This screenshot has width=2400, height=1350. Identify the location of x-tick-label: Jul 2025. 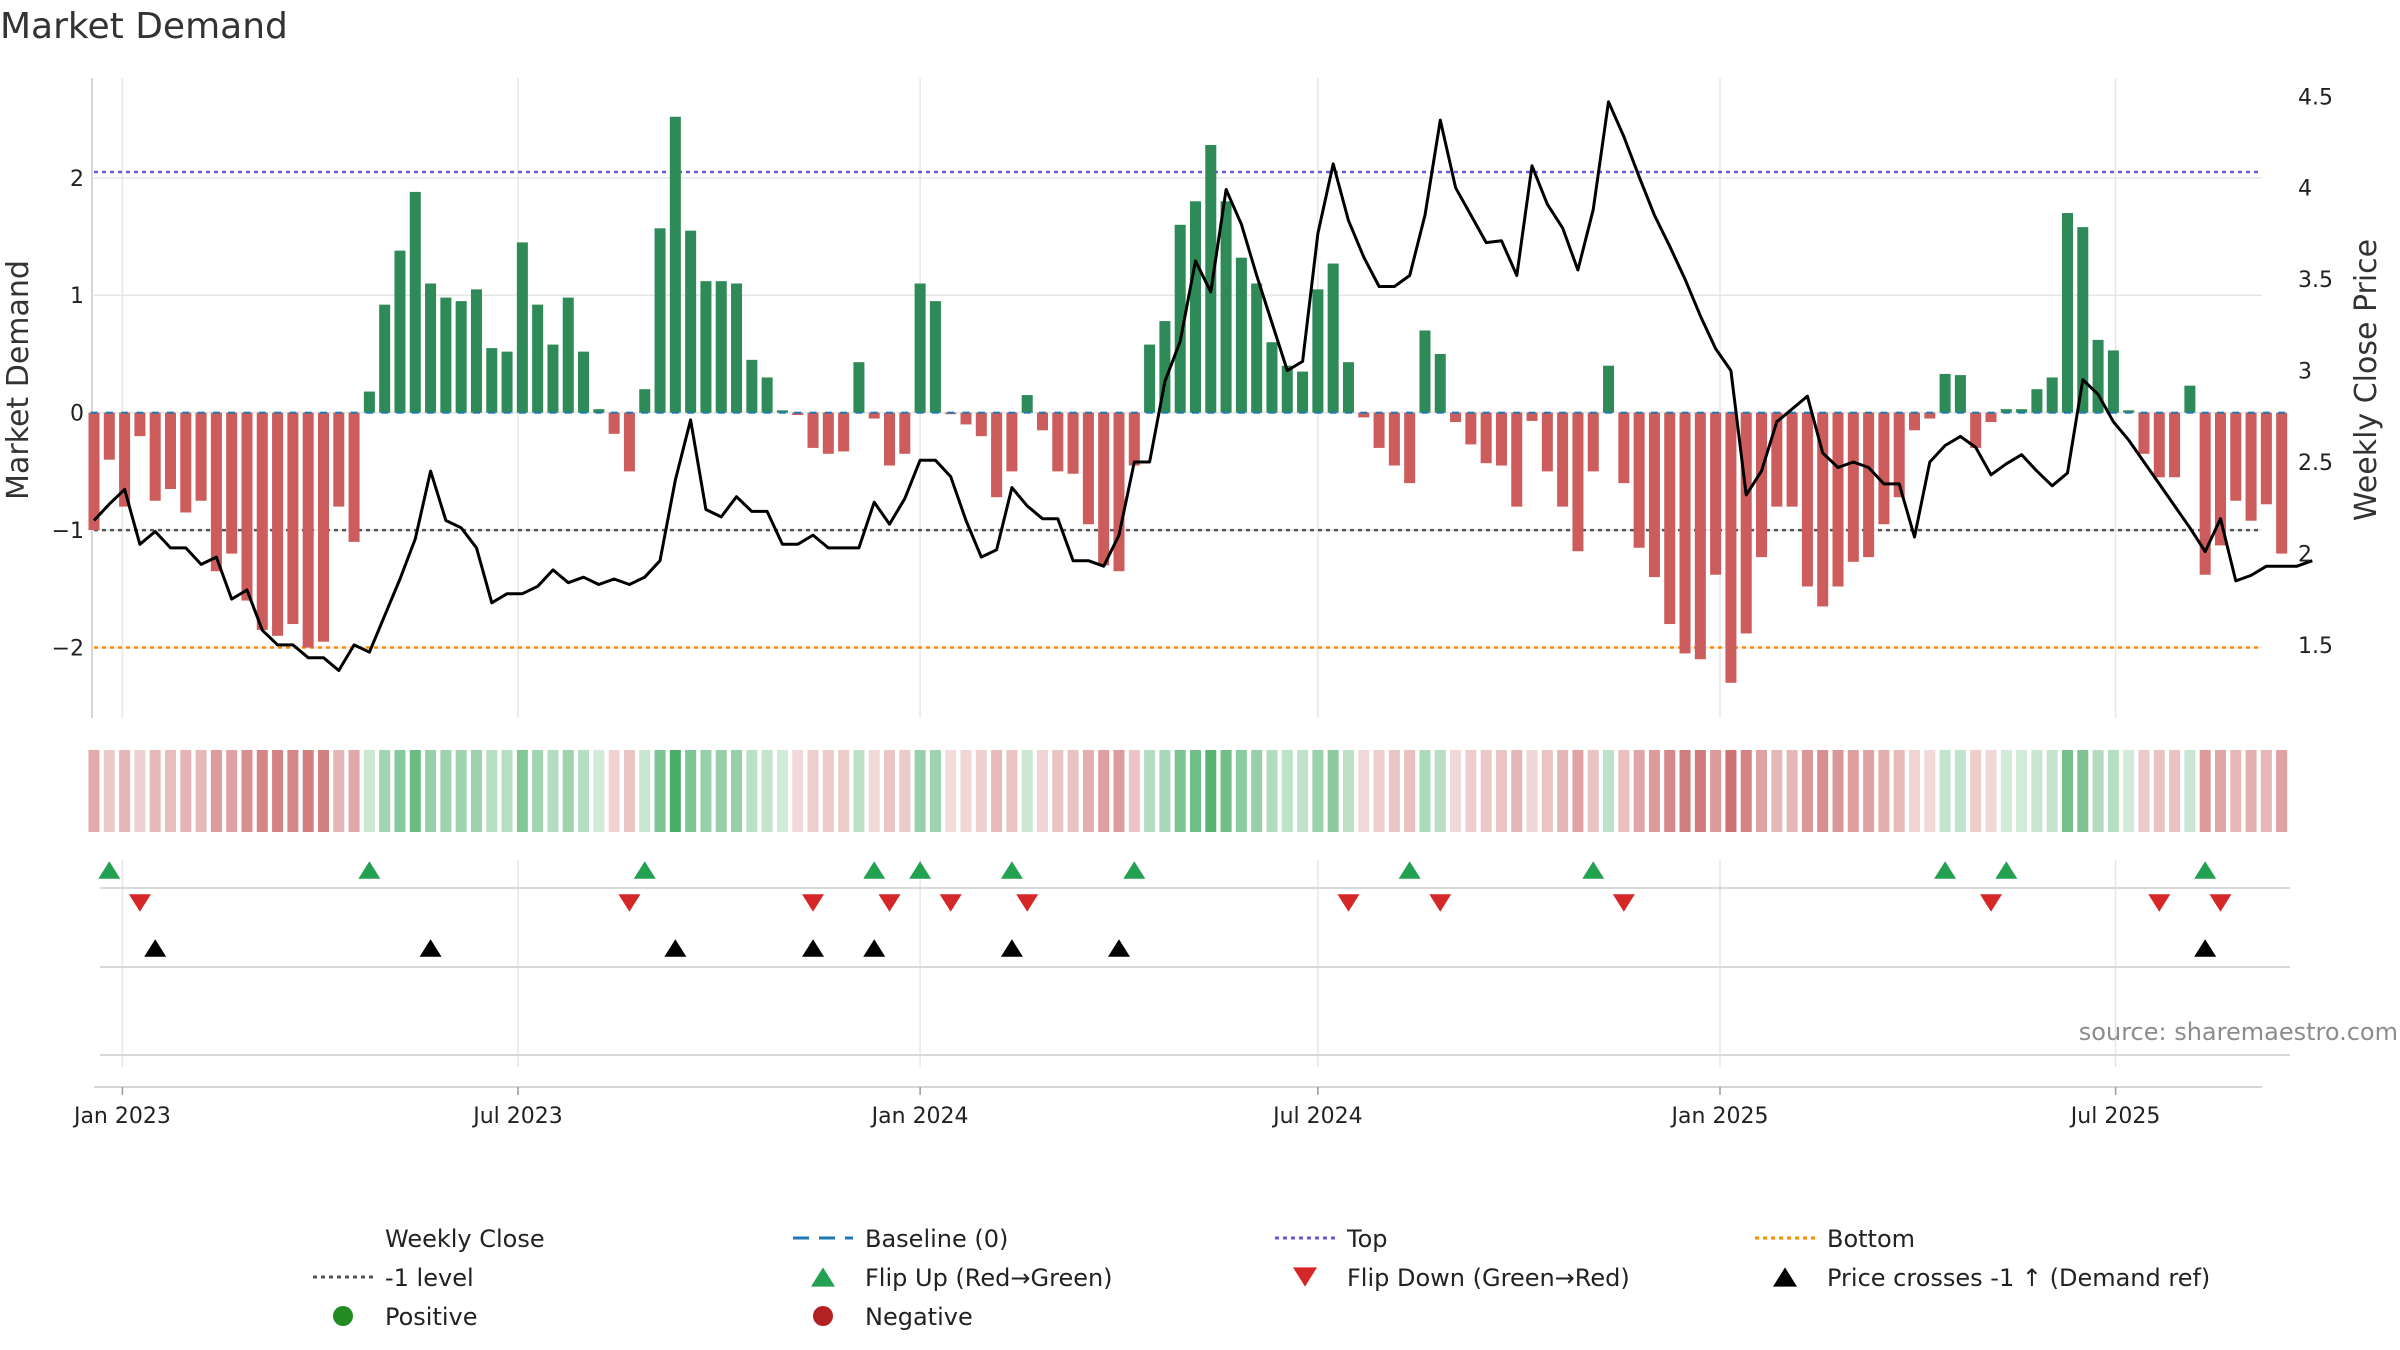
(2115, 1116).